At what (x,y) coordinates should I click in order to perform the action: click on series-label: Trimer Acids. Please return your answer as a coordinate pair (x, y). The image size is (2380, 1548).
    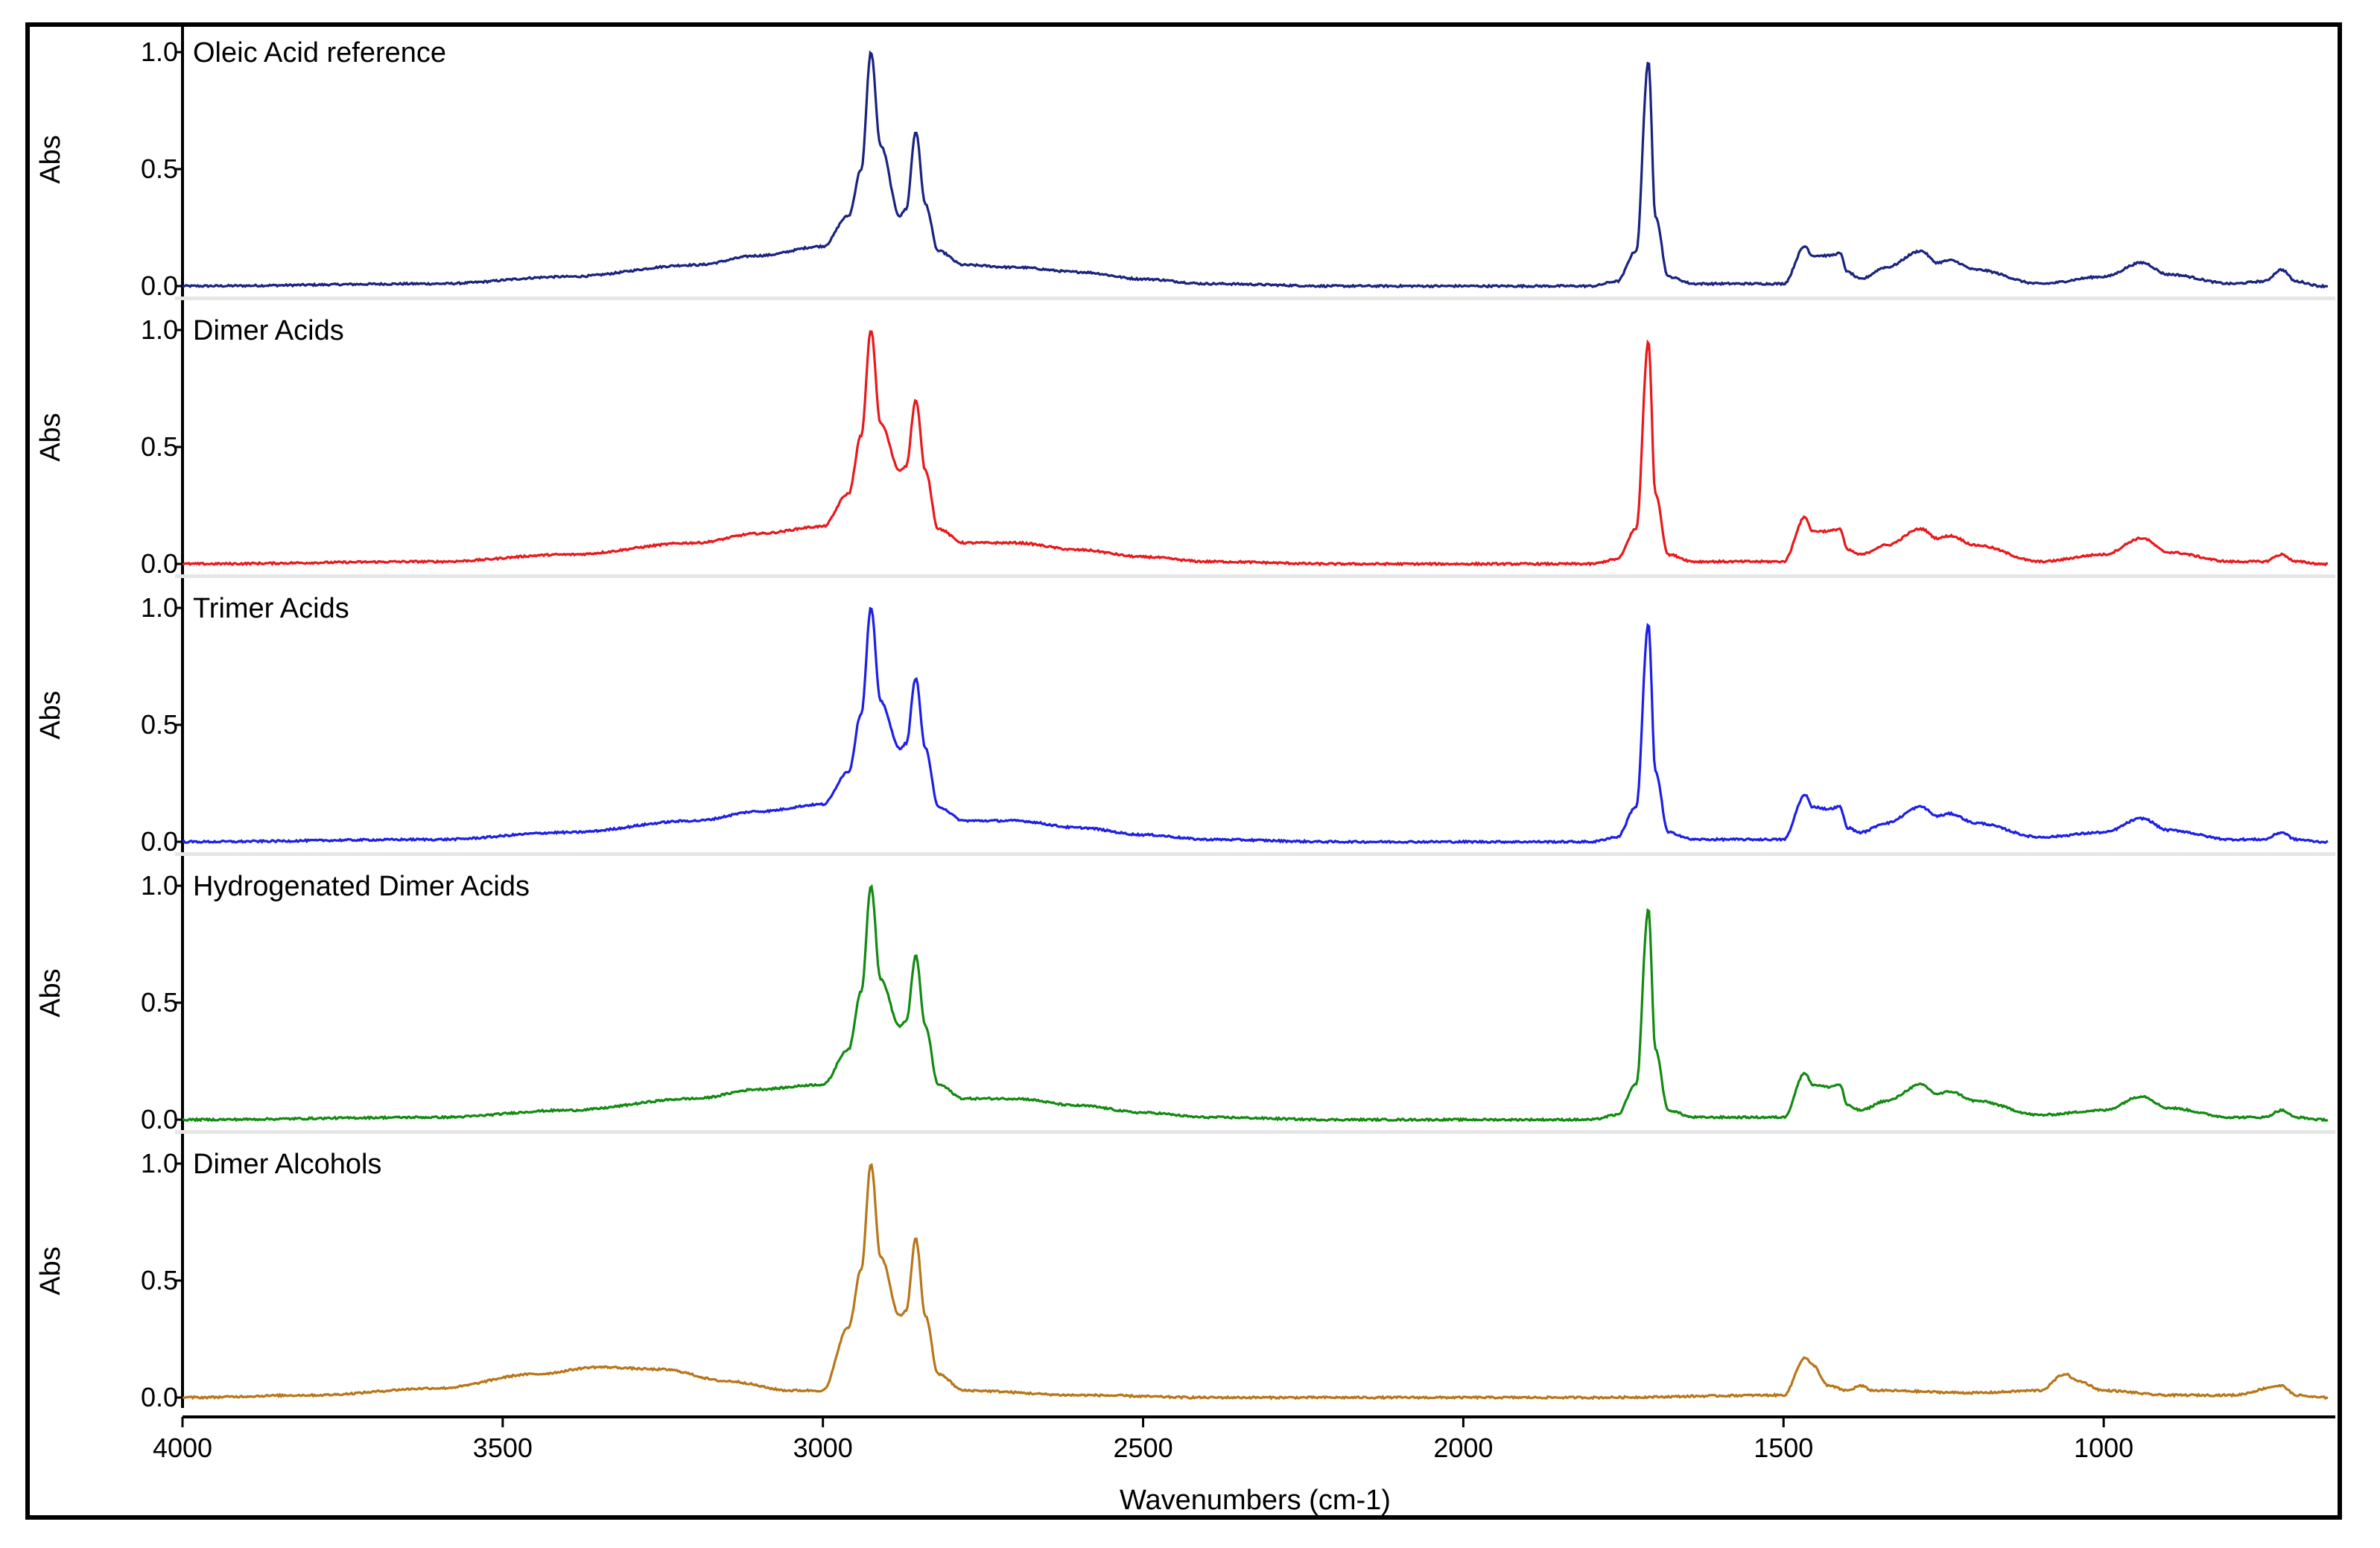
    Looking at the image, I should click on (271, 609).